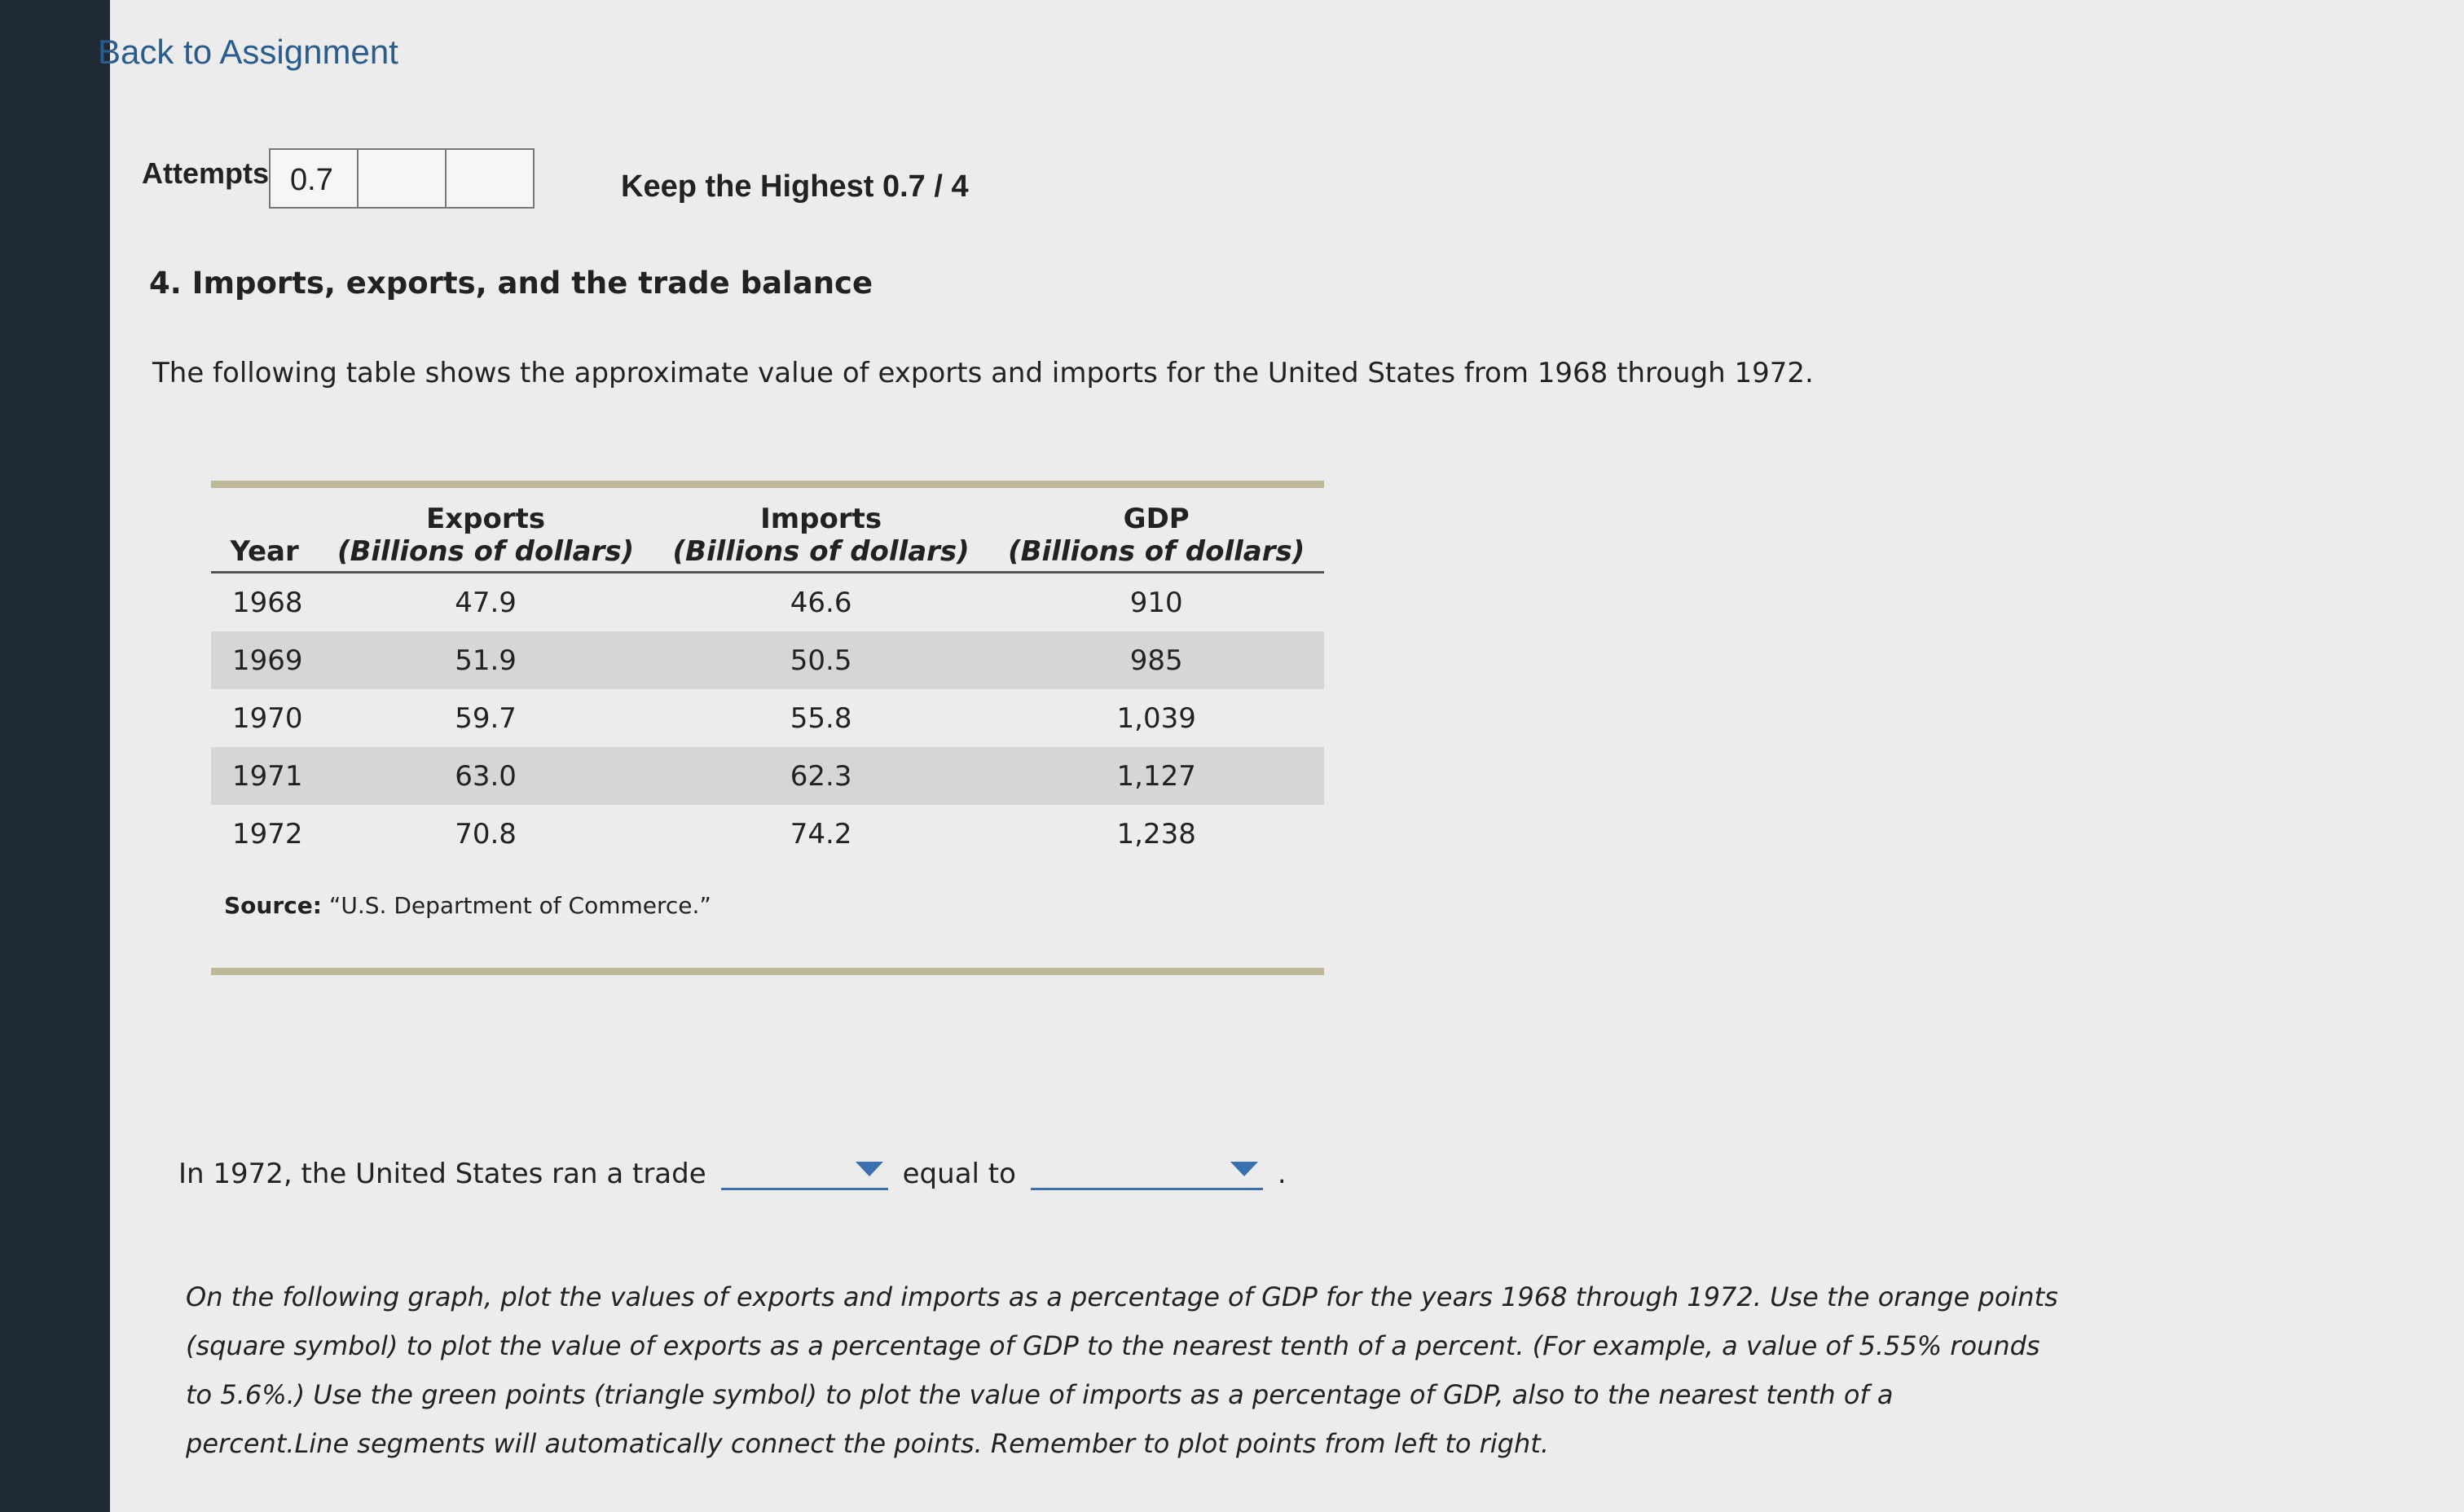  Describe the element at coordinates (519, 906) in the screenshot. I see `source-text: “U.S. Department of Commerce.”` at that location.